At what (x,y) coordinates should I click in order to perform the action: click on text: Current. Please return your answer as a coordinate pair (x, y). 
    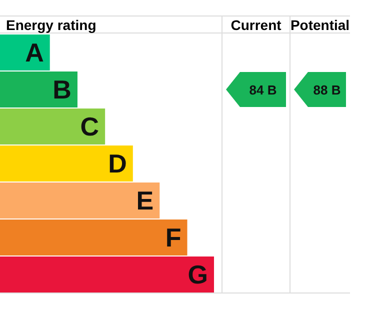
    Looking at the image, I should click on (256, 25).